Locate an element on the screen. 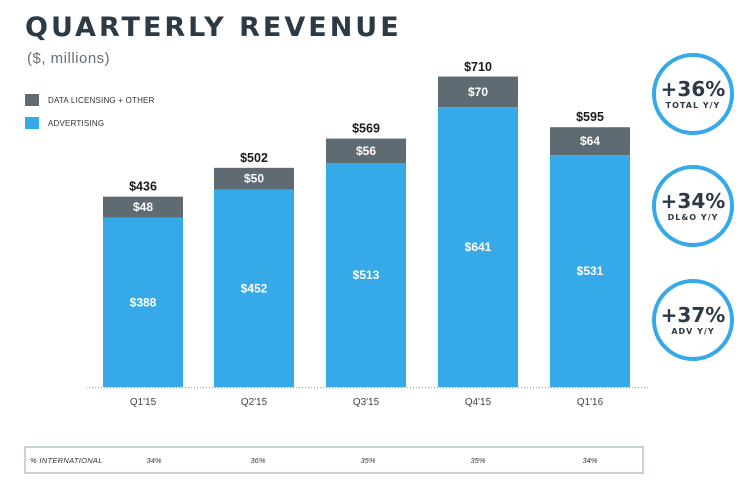  data-label-advertising-q2-15: $452 is located at coordinates (254, 288).